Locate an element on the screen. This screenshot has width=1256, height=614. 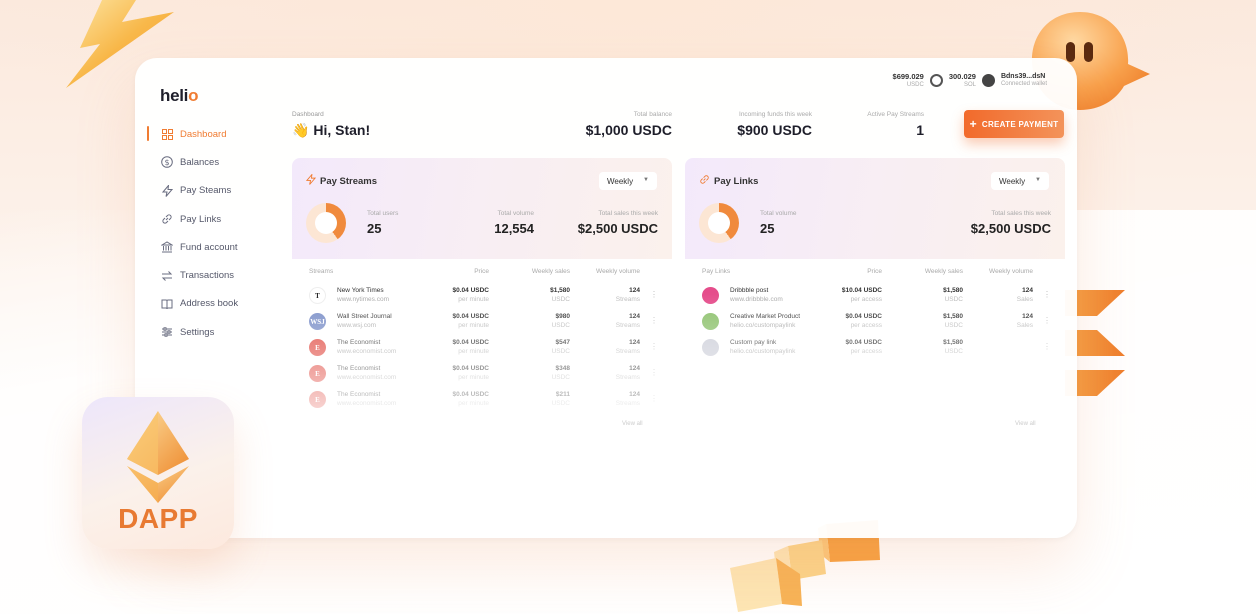
period-select-value: Weekly is located at coordinates (620, 181).